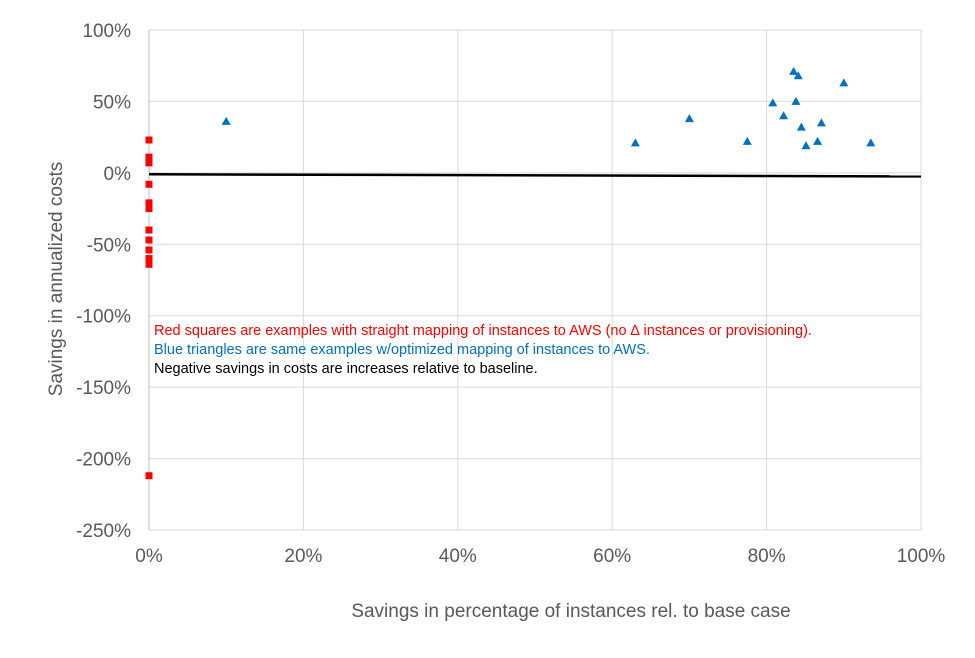  Describe the element at coordinates (149, 556) in the screenshot. I see `x-tick-label: 0%` at that location.